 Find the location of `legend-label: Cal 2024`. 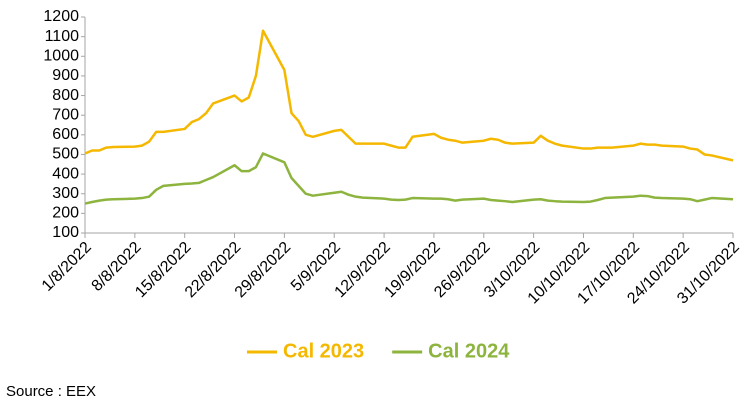

legend-label: Cal 2024 is located at coordinates (469, 351).